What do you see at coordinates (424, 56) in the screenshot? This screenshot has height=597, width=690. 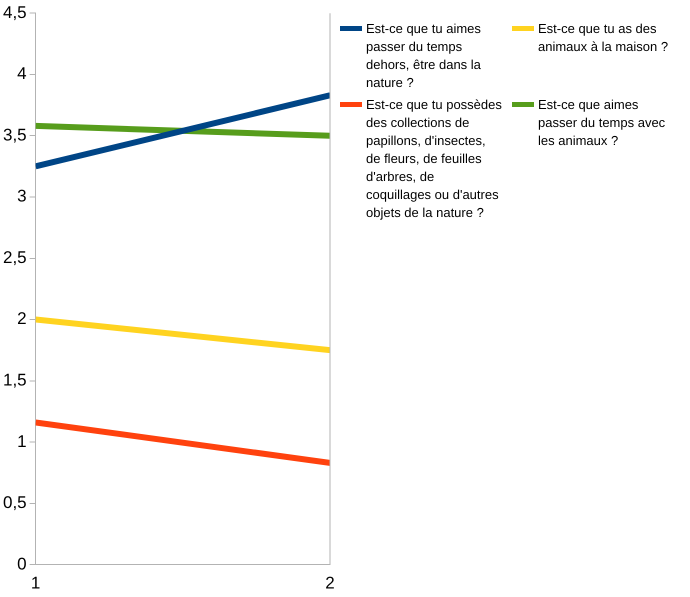 I see `legend-label: Est-ce que tu aimes passer du temps dehors, être dans la nature ?` at bounding box center [424, 56].